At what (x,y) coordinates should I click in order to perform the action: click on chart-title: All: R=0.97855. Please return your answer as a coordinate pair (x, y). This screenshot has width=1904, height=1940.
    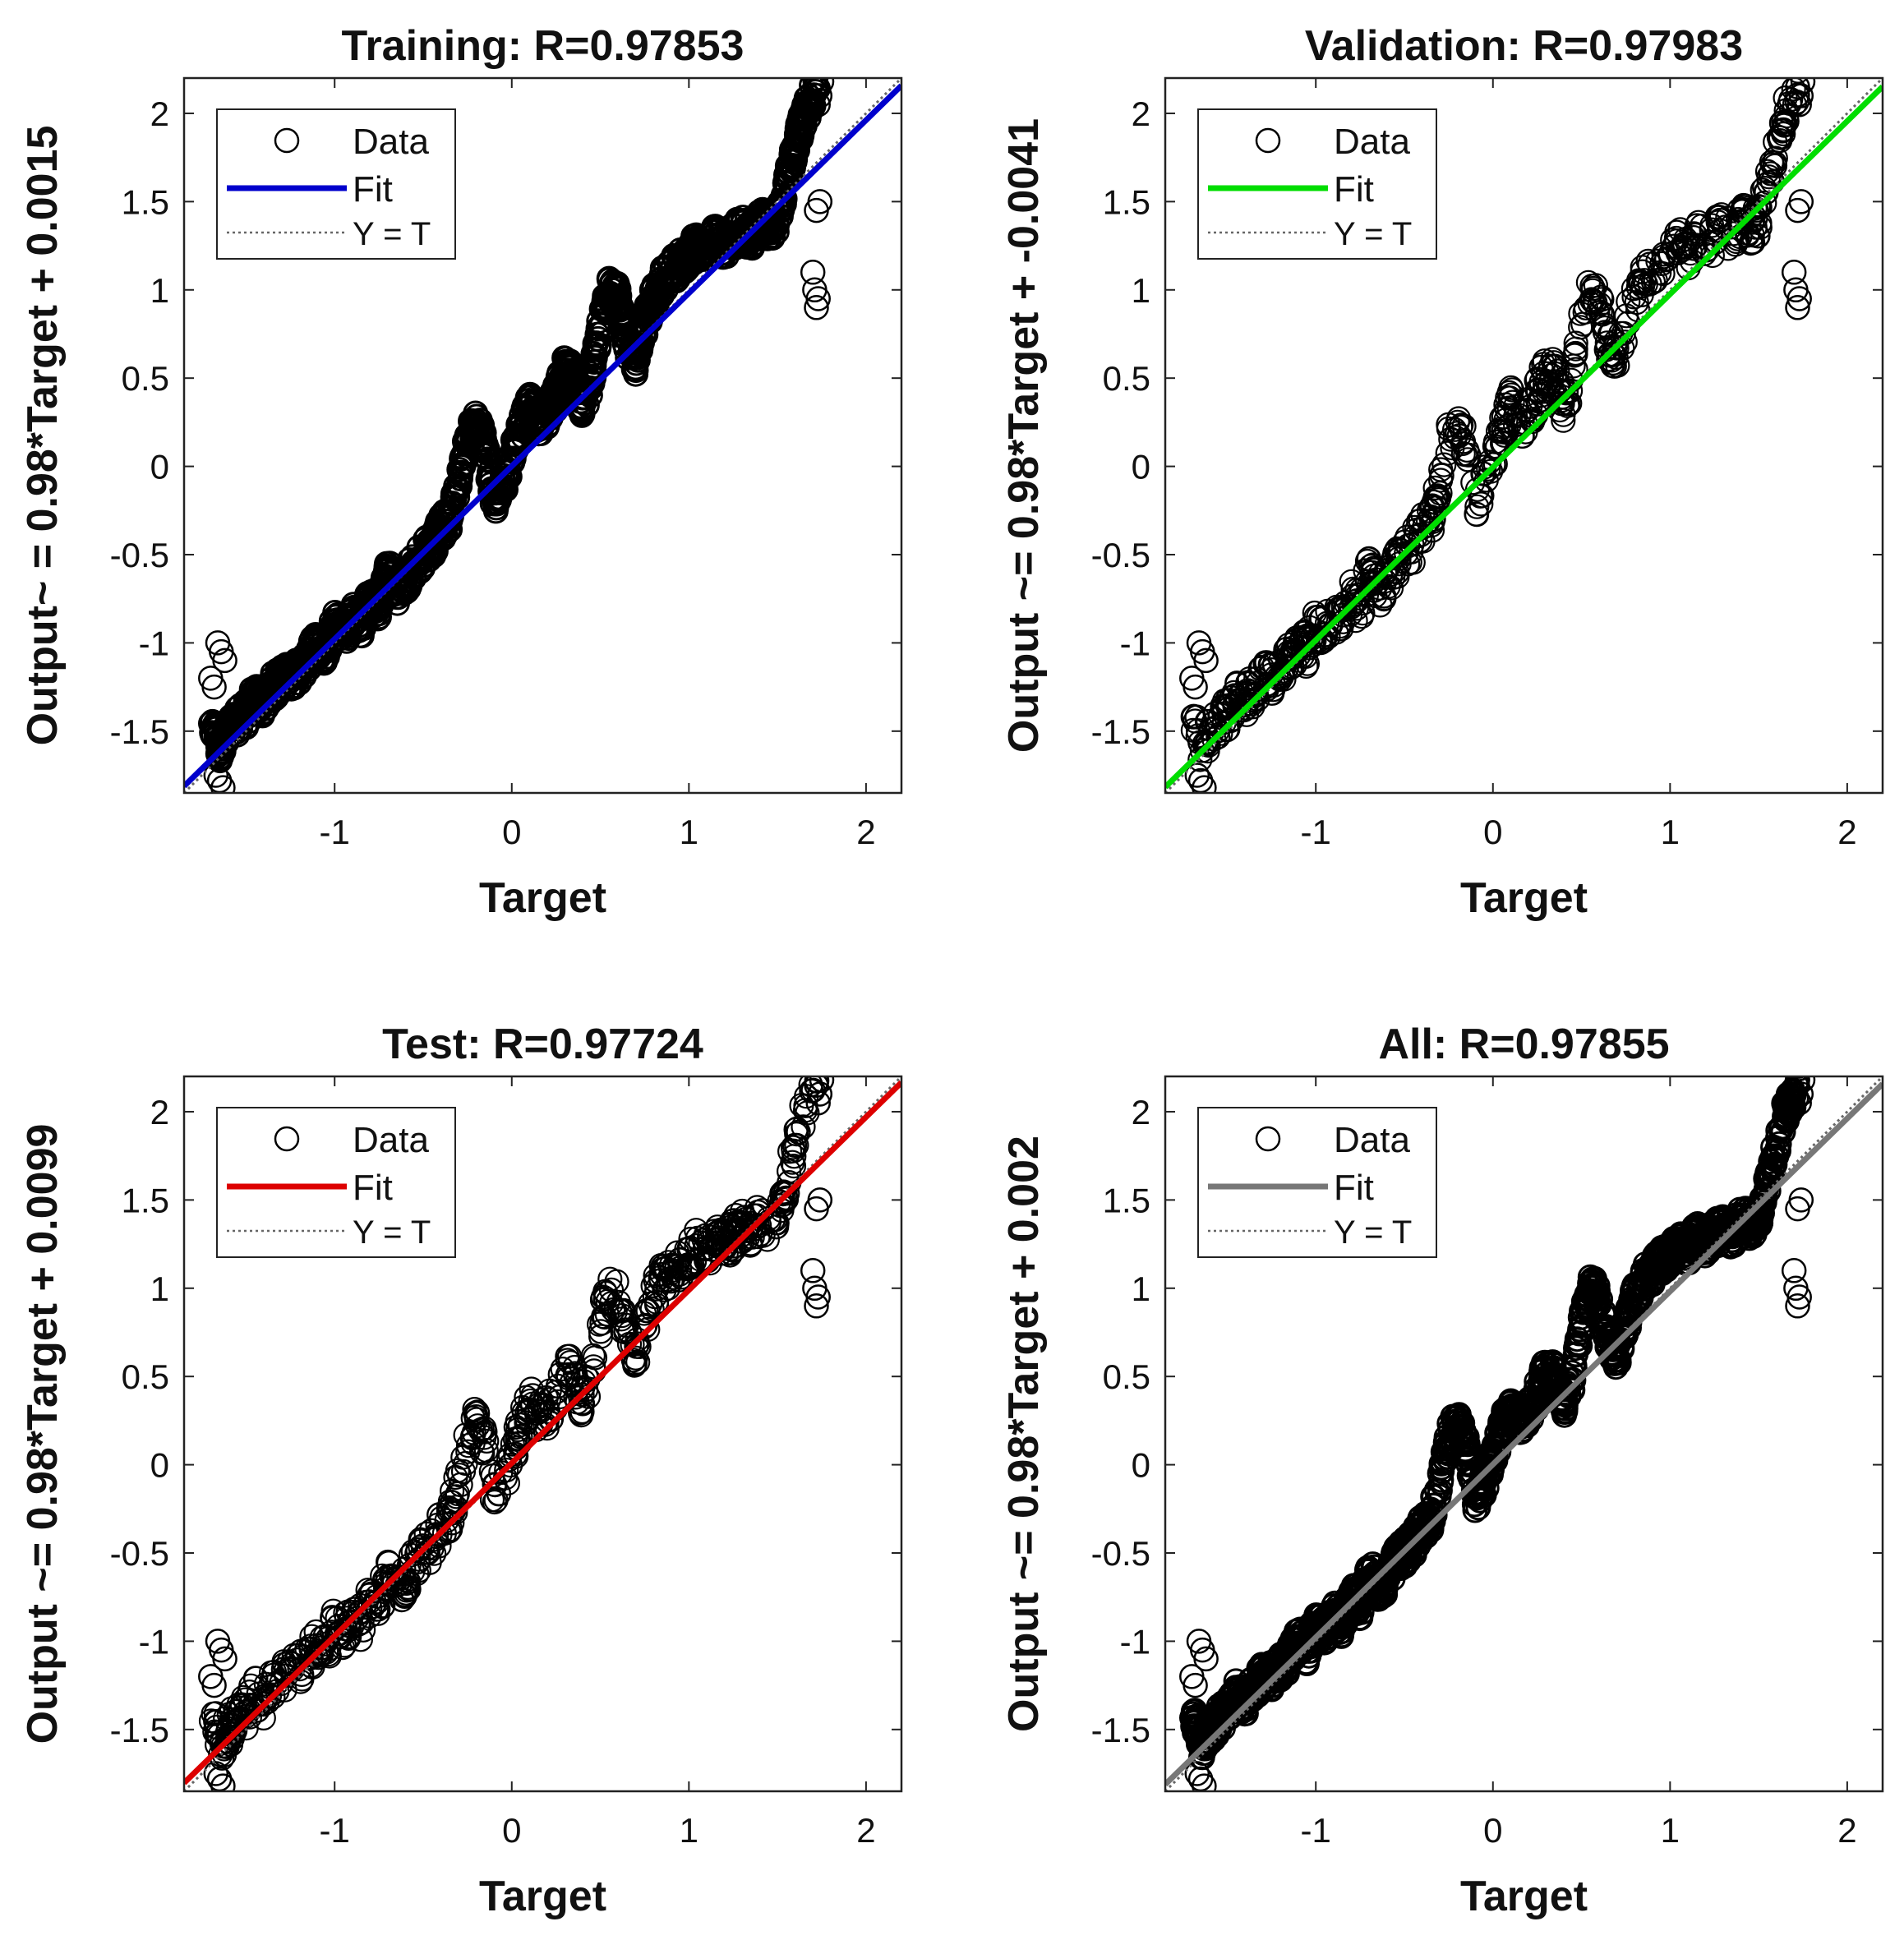
    Looking at the image, I should click on (1523, 1044).